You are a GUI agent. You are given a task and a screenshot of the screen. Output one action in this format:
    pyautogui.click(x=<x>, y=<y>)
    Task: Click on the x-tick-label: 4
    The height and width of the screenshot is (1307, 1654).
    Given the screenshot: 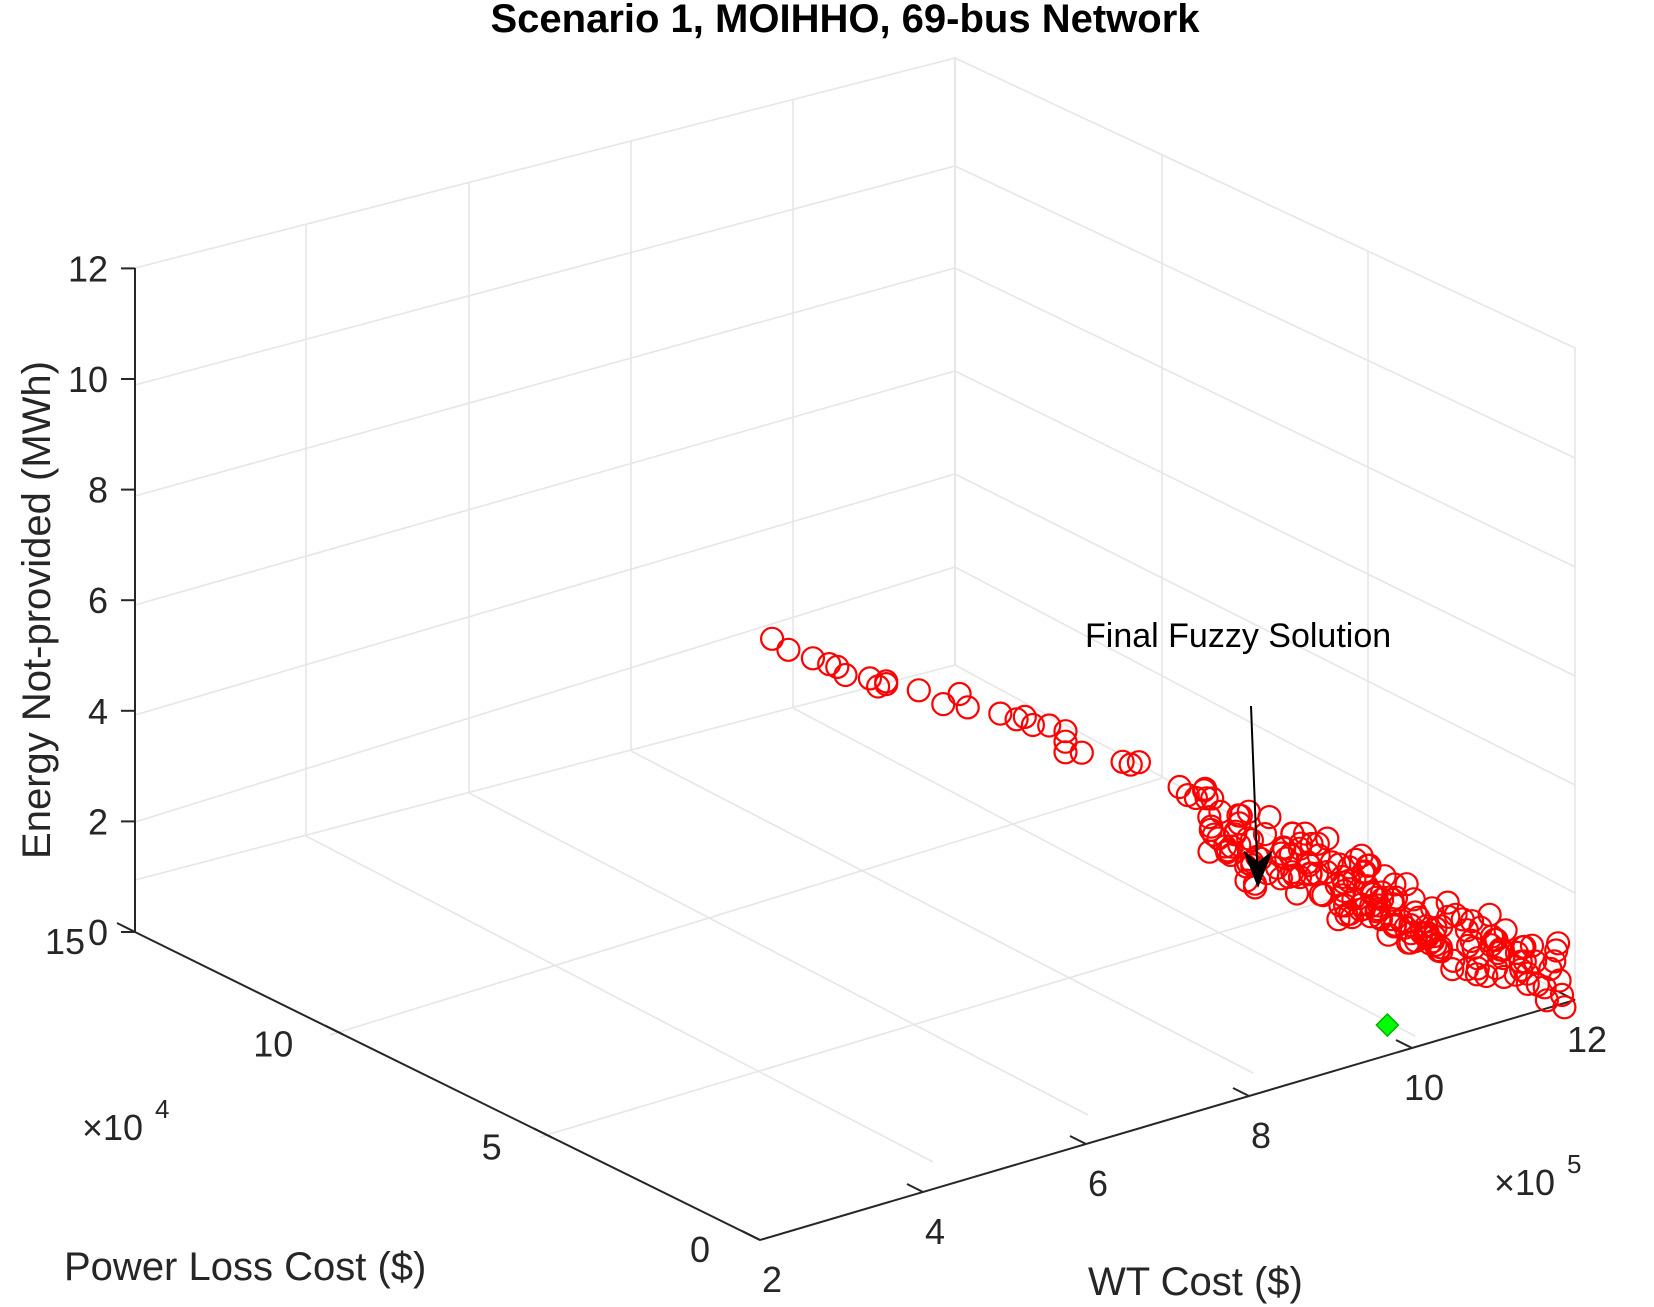 What is the action you would take?
    pyautogui.click(x=935, y=1231)
    